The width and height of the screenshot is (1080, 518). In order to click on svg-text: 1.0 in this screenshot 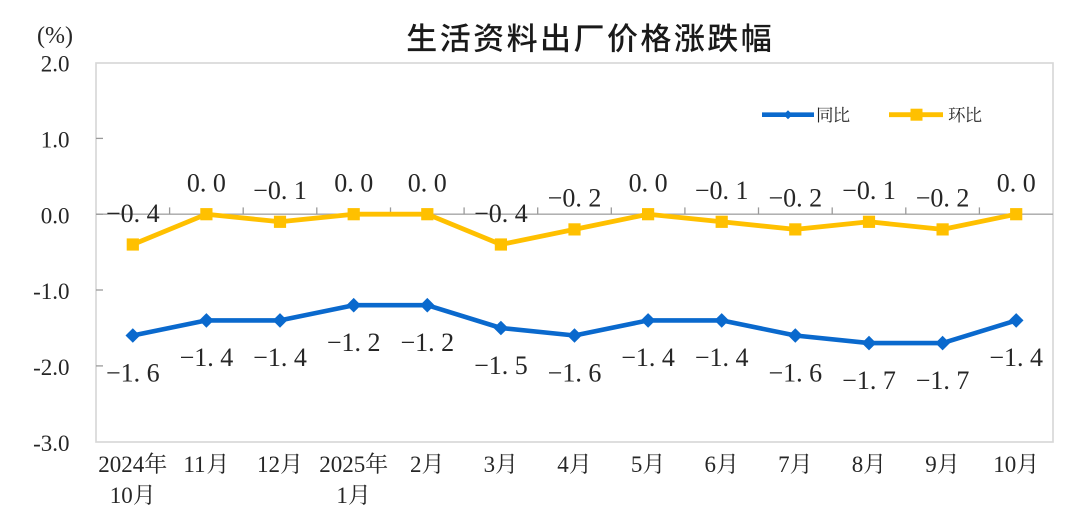, I will do `click(55, 140)`.